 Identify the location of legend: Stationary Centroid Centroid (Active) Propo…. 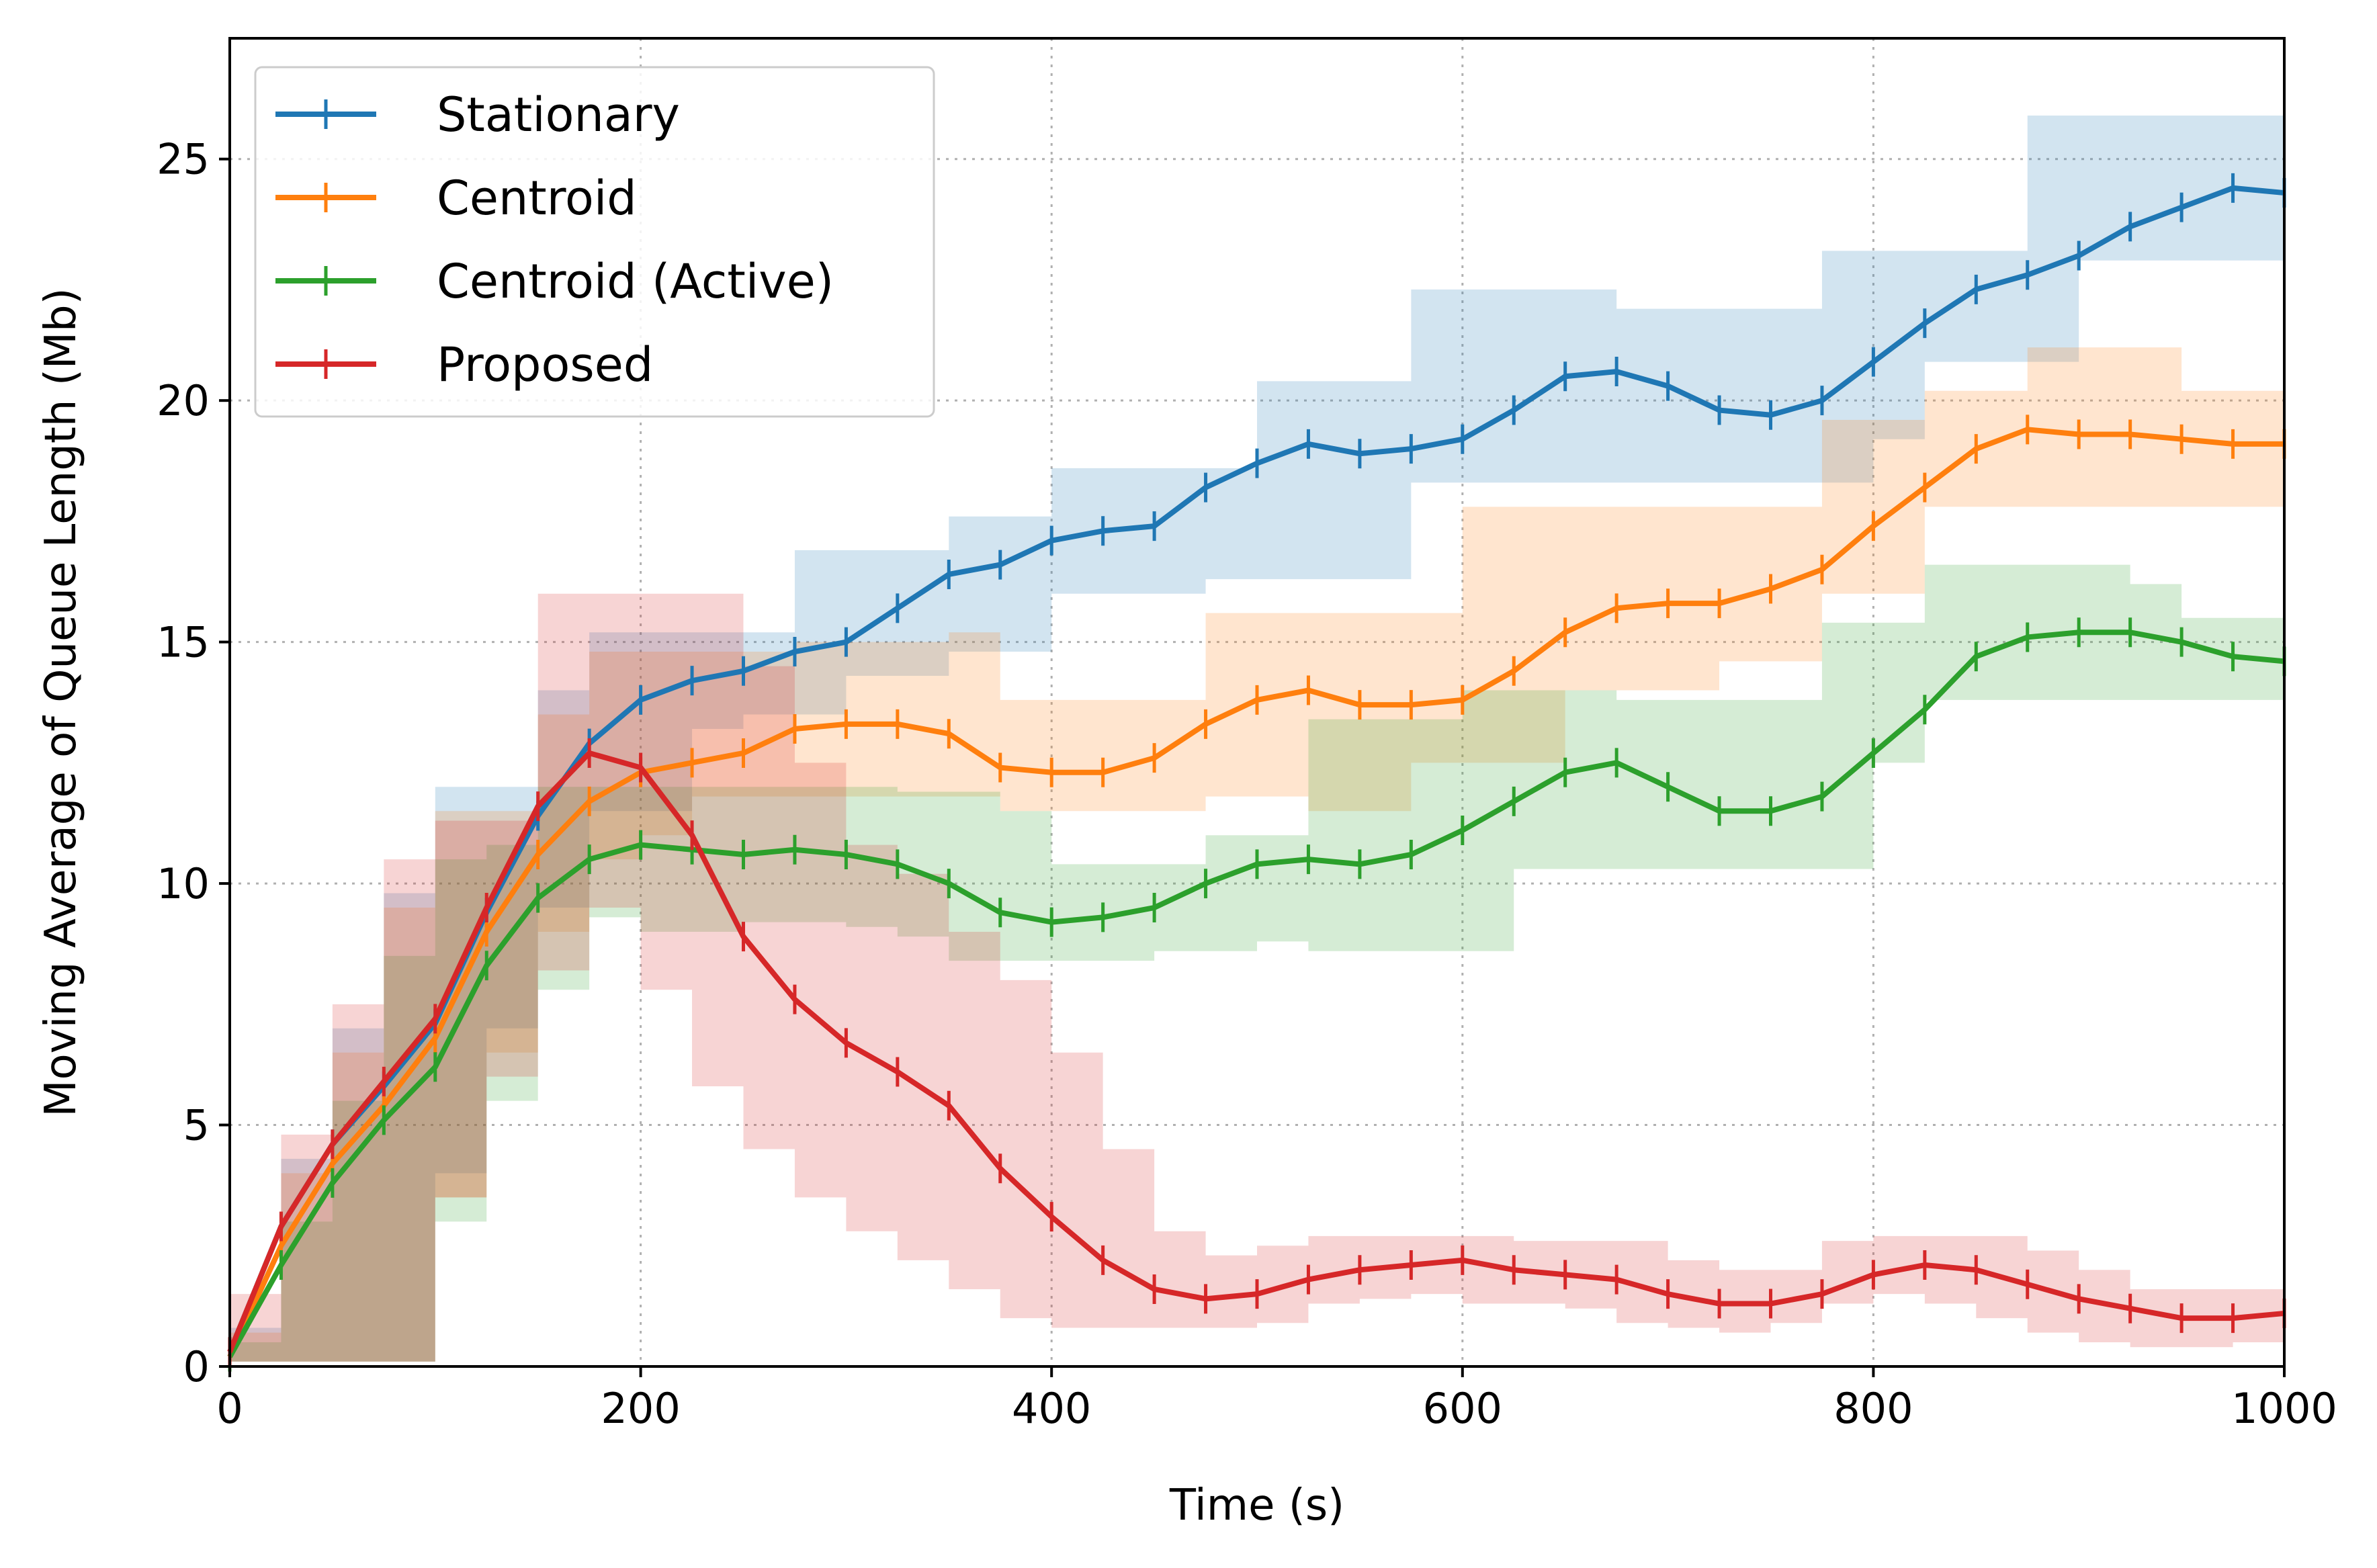
(594, 242).